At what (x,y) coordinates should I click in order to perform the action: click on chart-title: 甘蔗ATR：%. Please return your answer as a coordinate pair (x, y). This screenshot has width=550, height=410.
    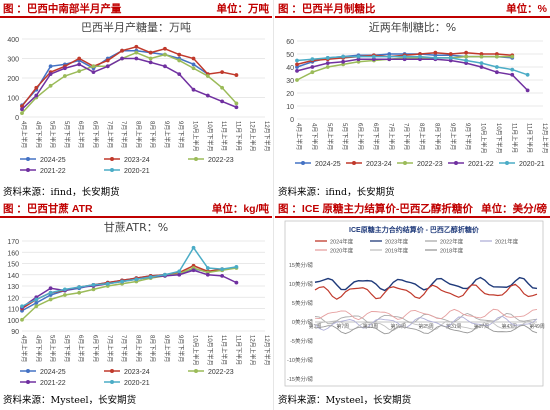
    Looking at the image, I should click on (136, 227).